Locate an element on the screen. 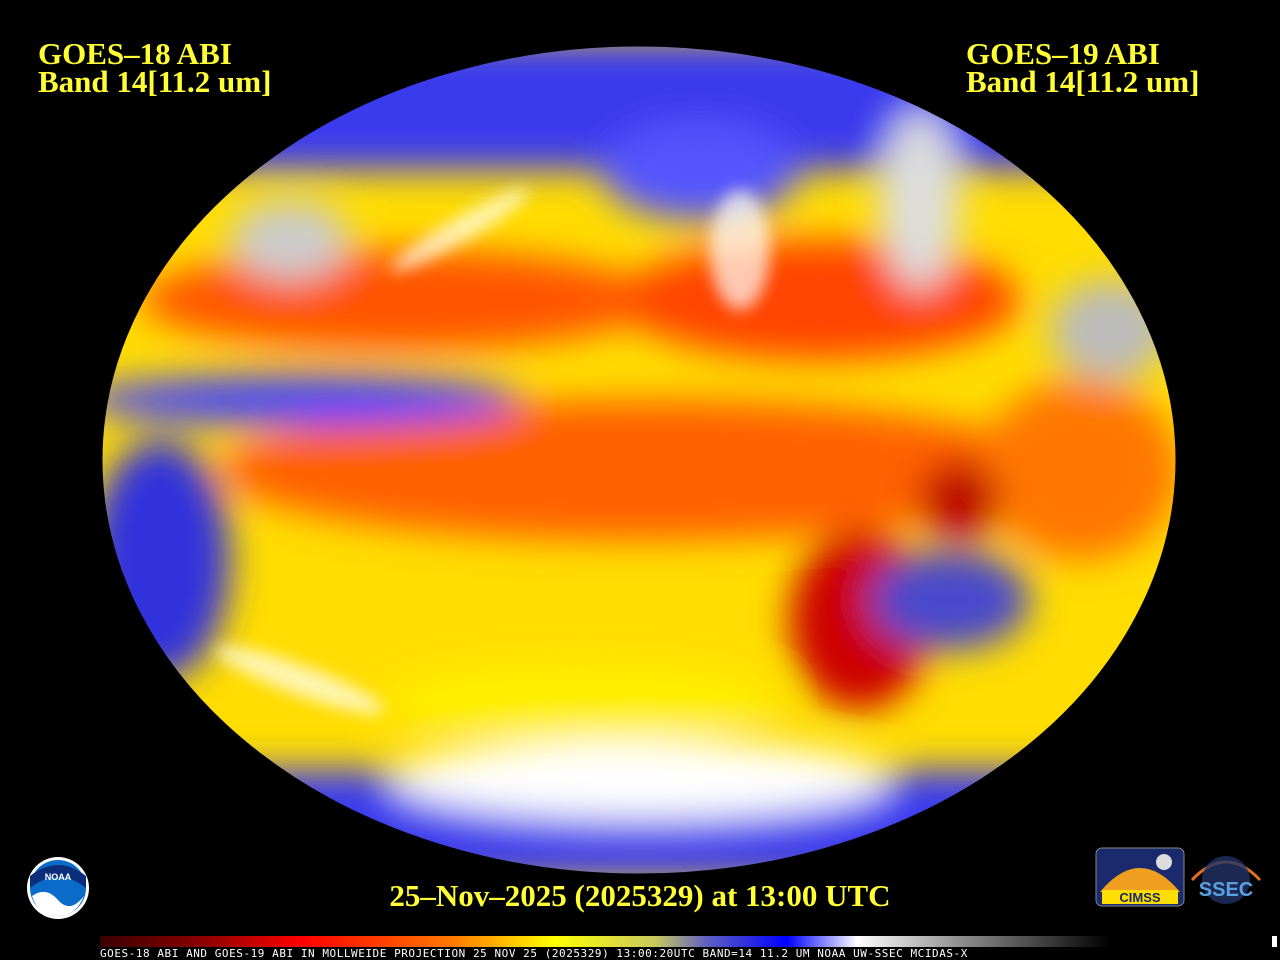 Image resolution: width=1280 pixels, height=960 pixels. color-scale-bar is located at coordinates (605, 941).